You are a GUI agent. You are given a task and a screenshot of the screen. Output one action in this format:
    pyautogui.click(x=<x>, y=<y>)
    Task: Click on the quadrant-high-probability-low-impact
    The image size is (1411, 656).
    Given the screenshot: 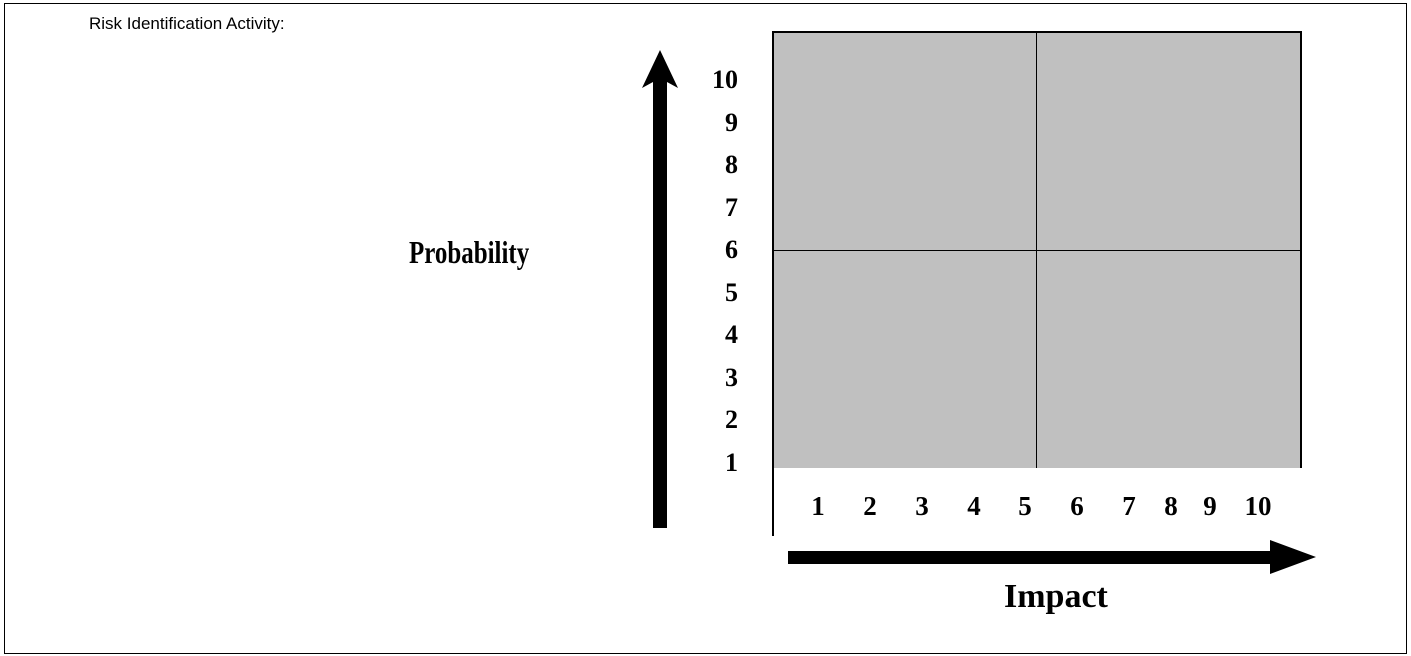 What is the action you would take?
    pyautogui.click(x=905, y=142)
    